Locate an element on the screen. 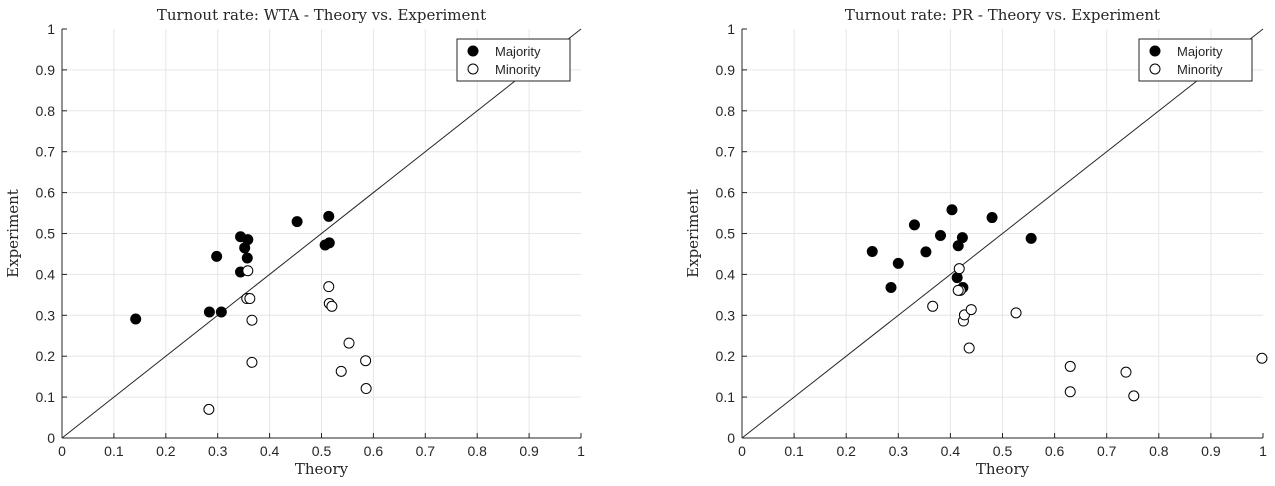 Image resolution: width=1275 pixels, height=486 pixels. chart-title: Turnout rate: PR - Theory vs. Experiment is located at coordinates (1002, 15).